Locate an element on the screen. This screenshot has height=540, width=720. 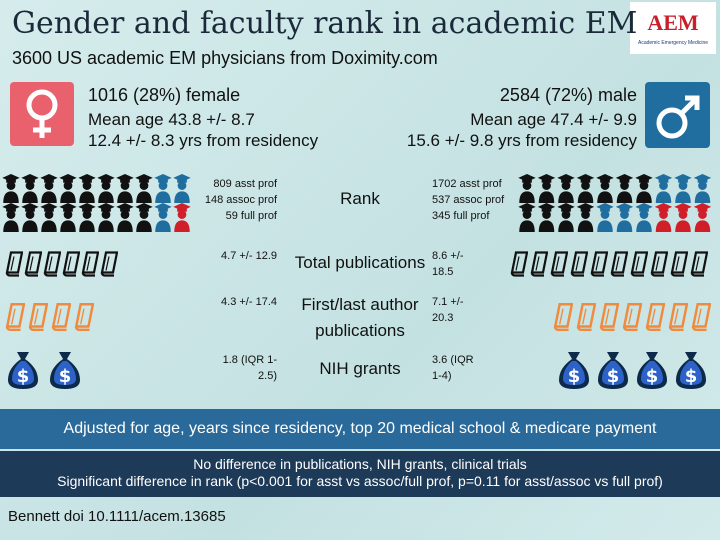
row-label: Rank is located at coordinates (360, 198).